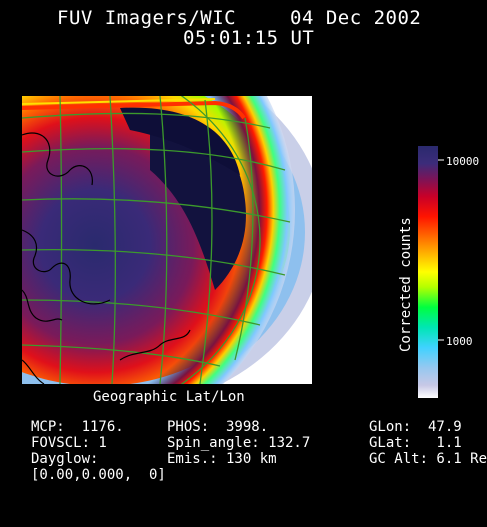  What do you see at coordinates (428, 459) in the screenshot?
I see `gc-altitude-readout: GC Alt: 6.1 Re` at bounding box center [428, 459].